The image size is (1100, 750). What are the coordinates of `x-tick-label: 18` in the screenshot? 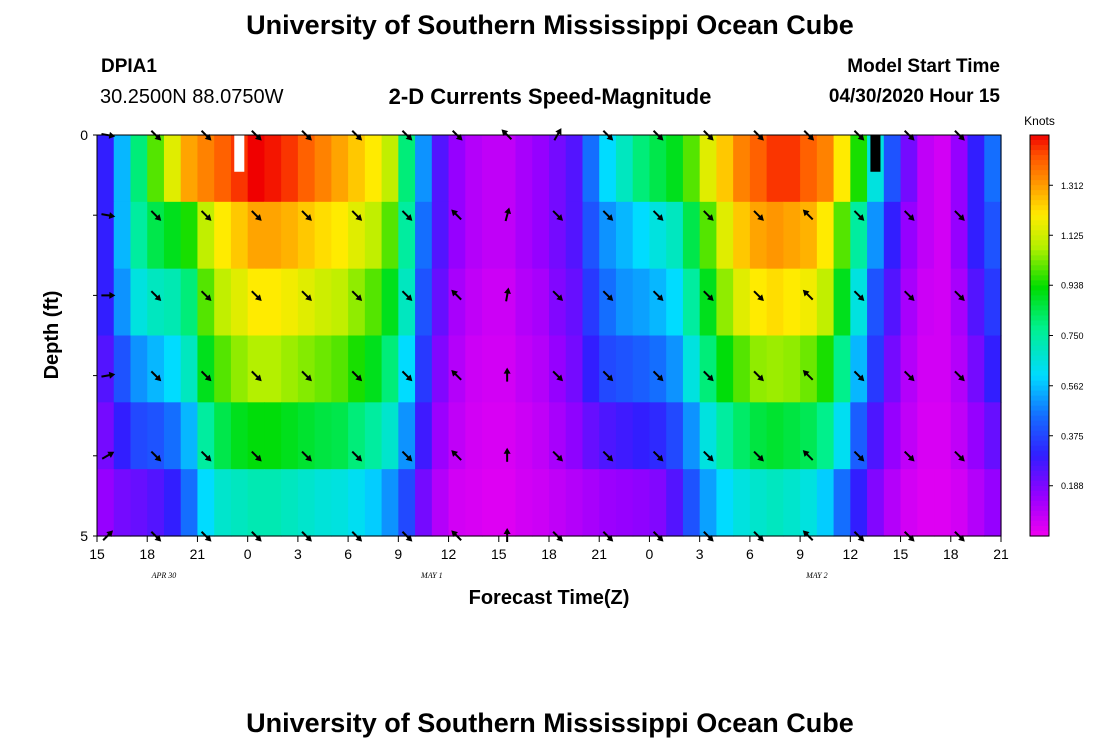 It's located at (549, 554).